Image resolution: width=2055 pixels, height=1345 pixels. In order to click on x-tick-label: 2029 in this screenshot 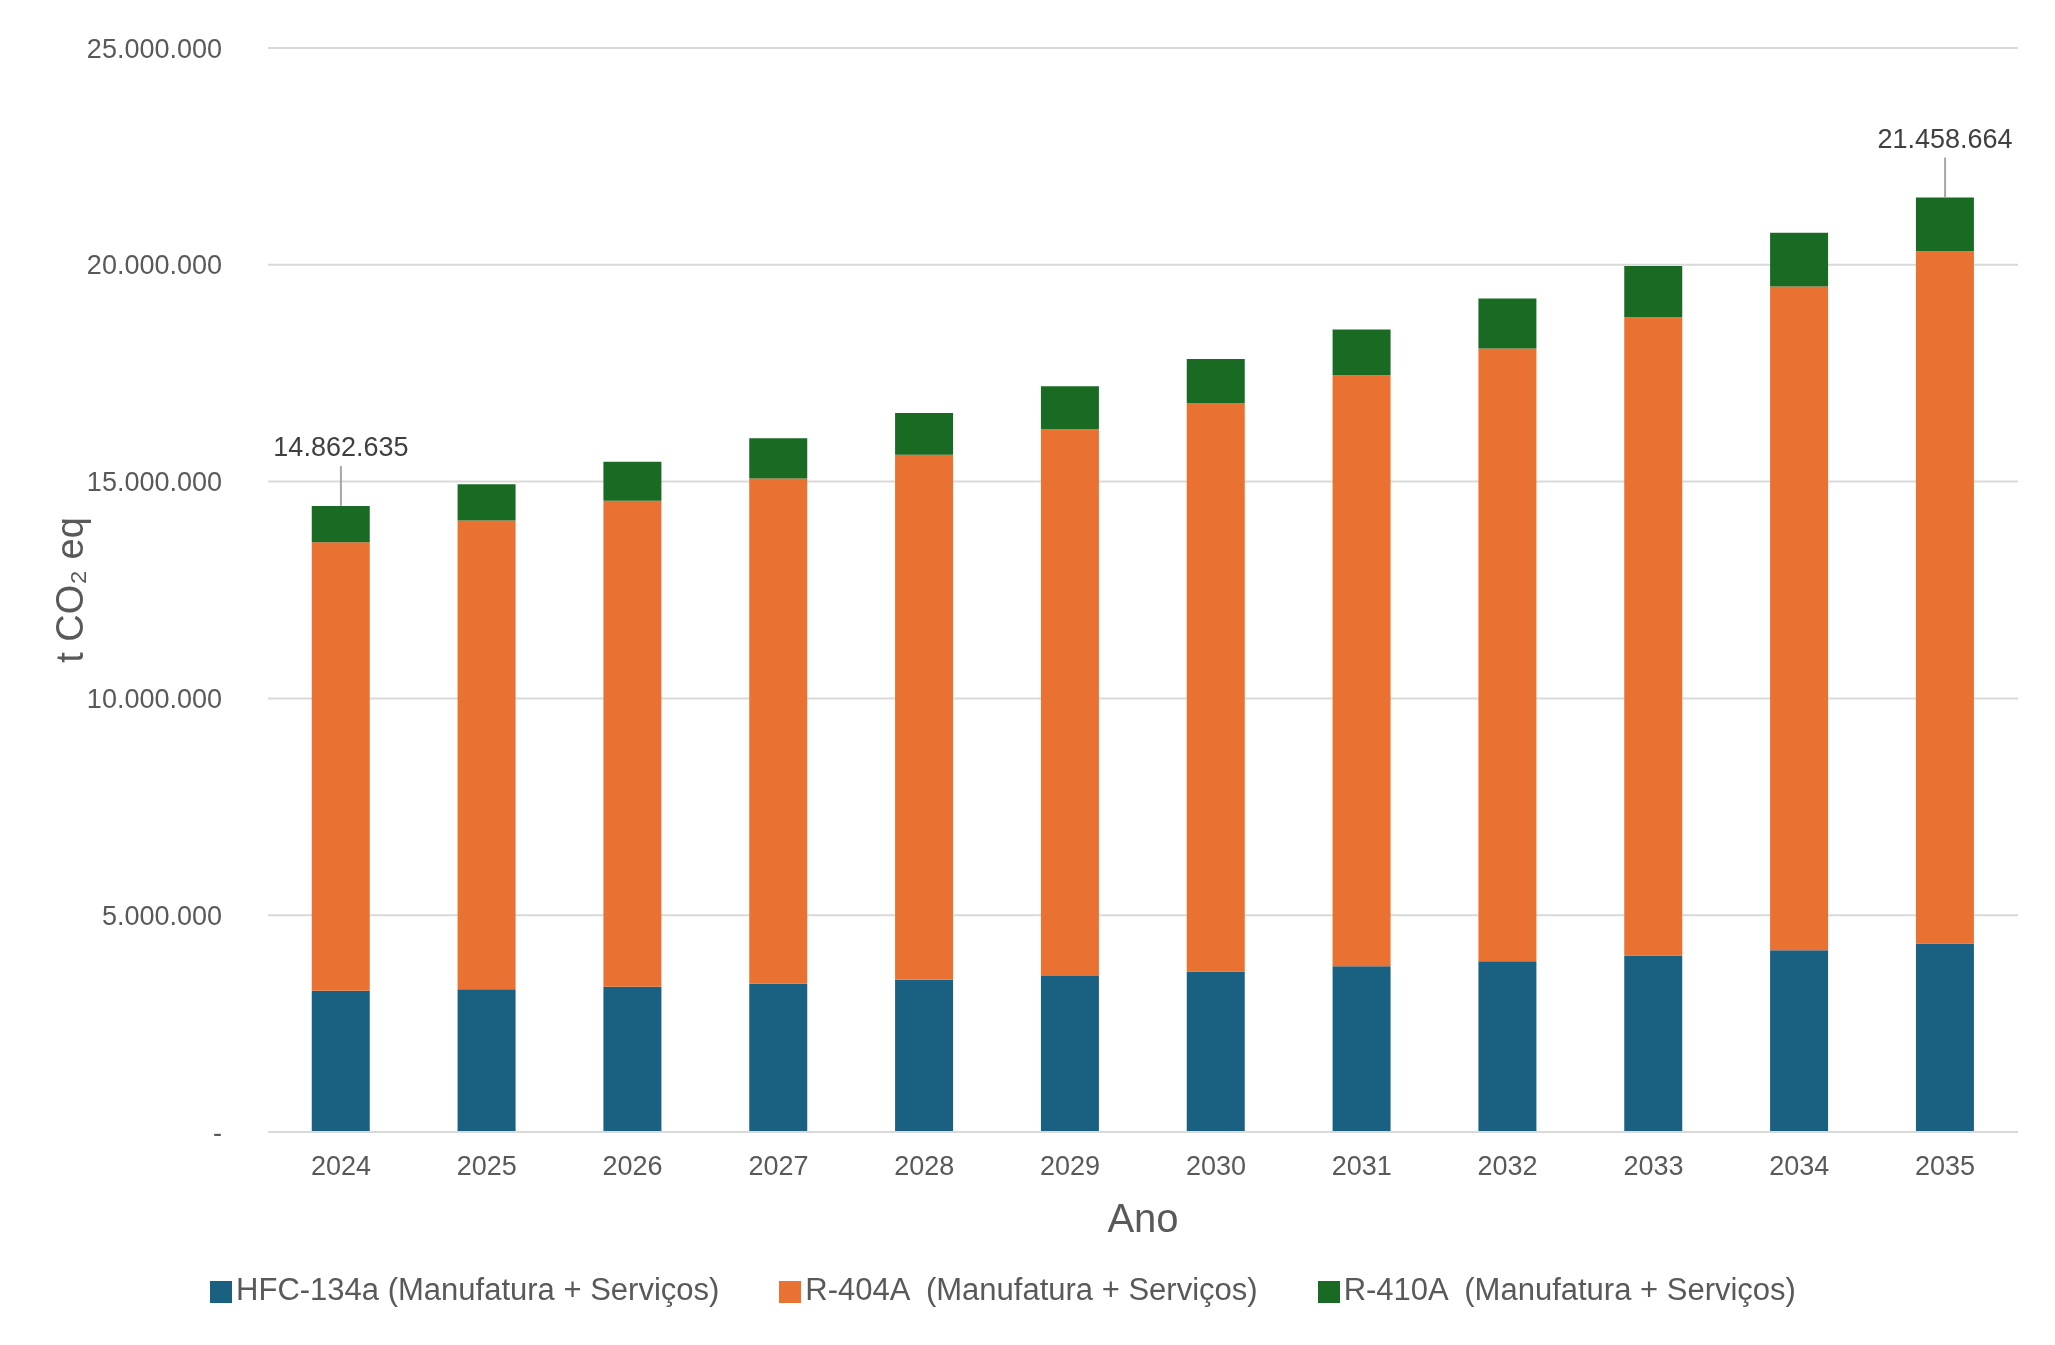, I will do `click(1070, 1166)`.